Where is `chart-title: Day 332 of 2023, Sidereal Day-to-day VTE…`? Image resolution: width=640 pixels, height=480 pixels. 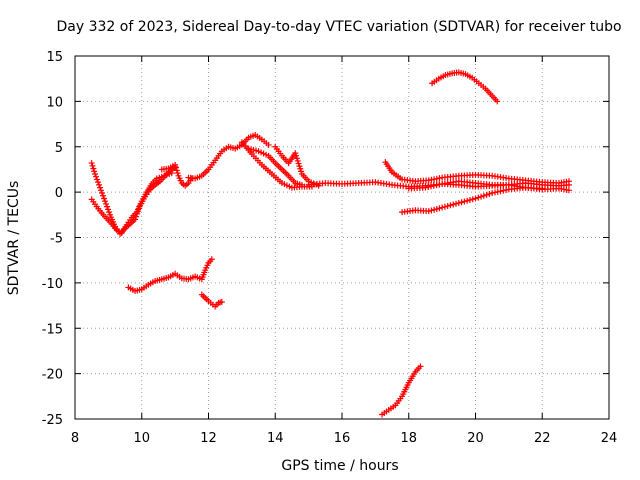
chart-title: Day 332 of 2023, Sidereal Day-to-day VTE… is located at coordinates (338, 27).